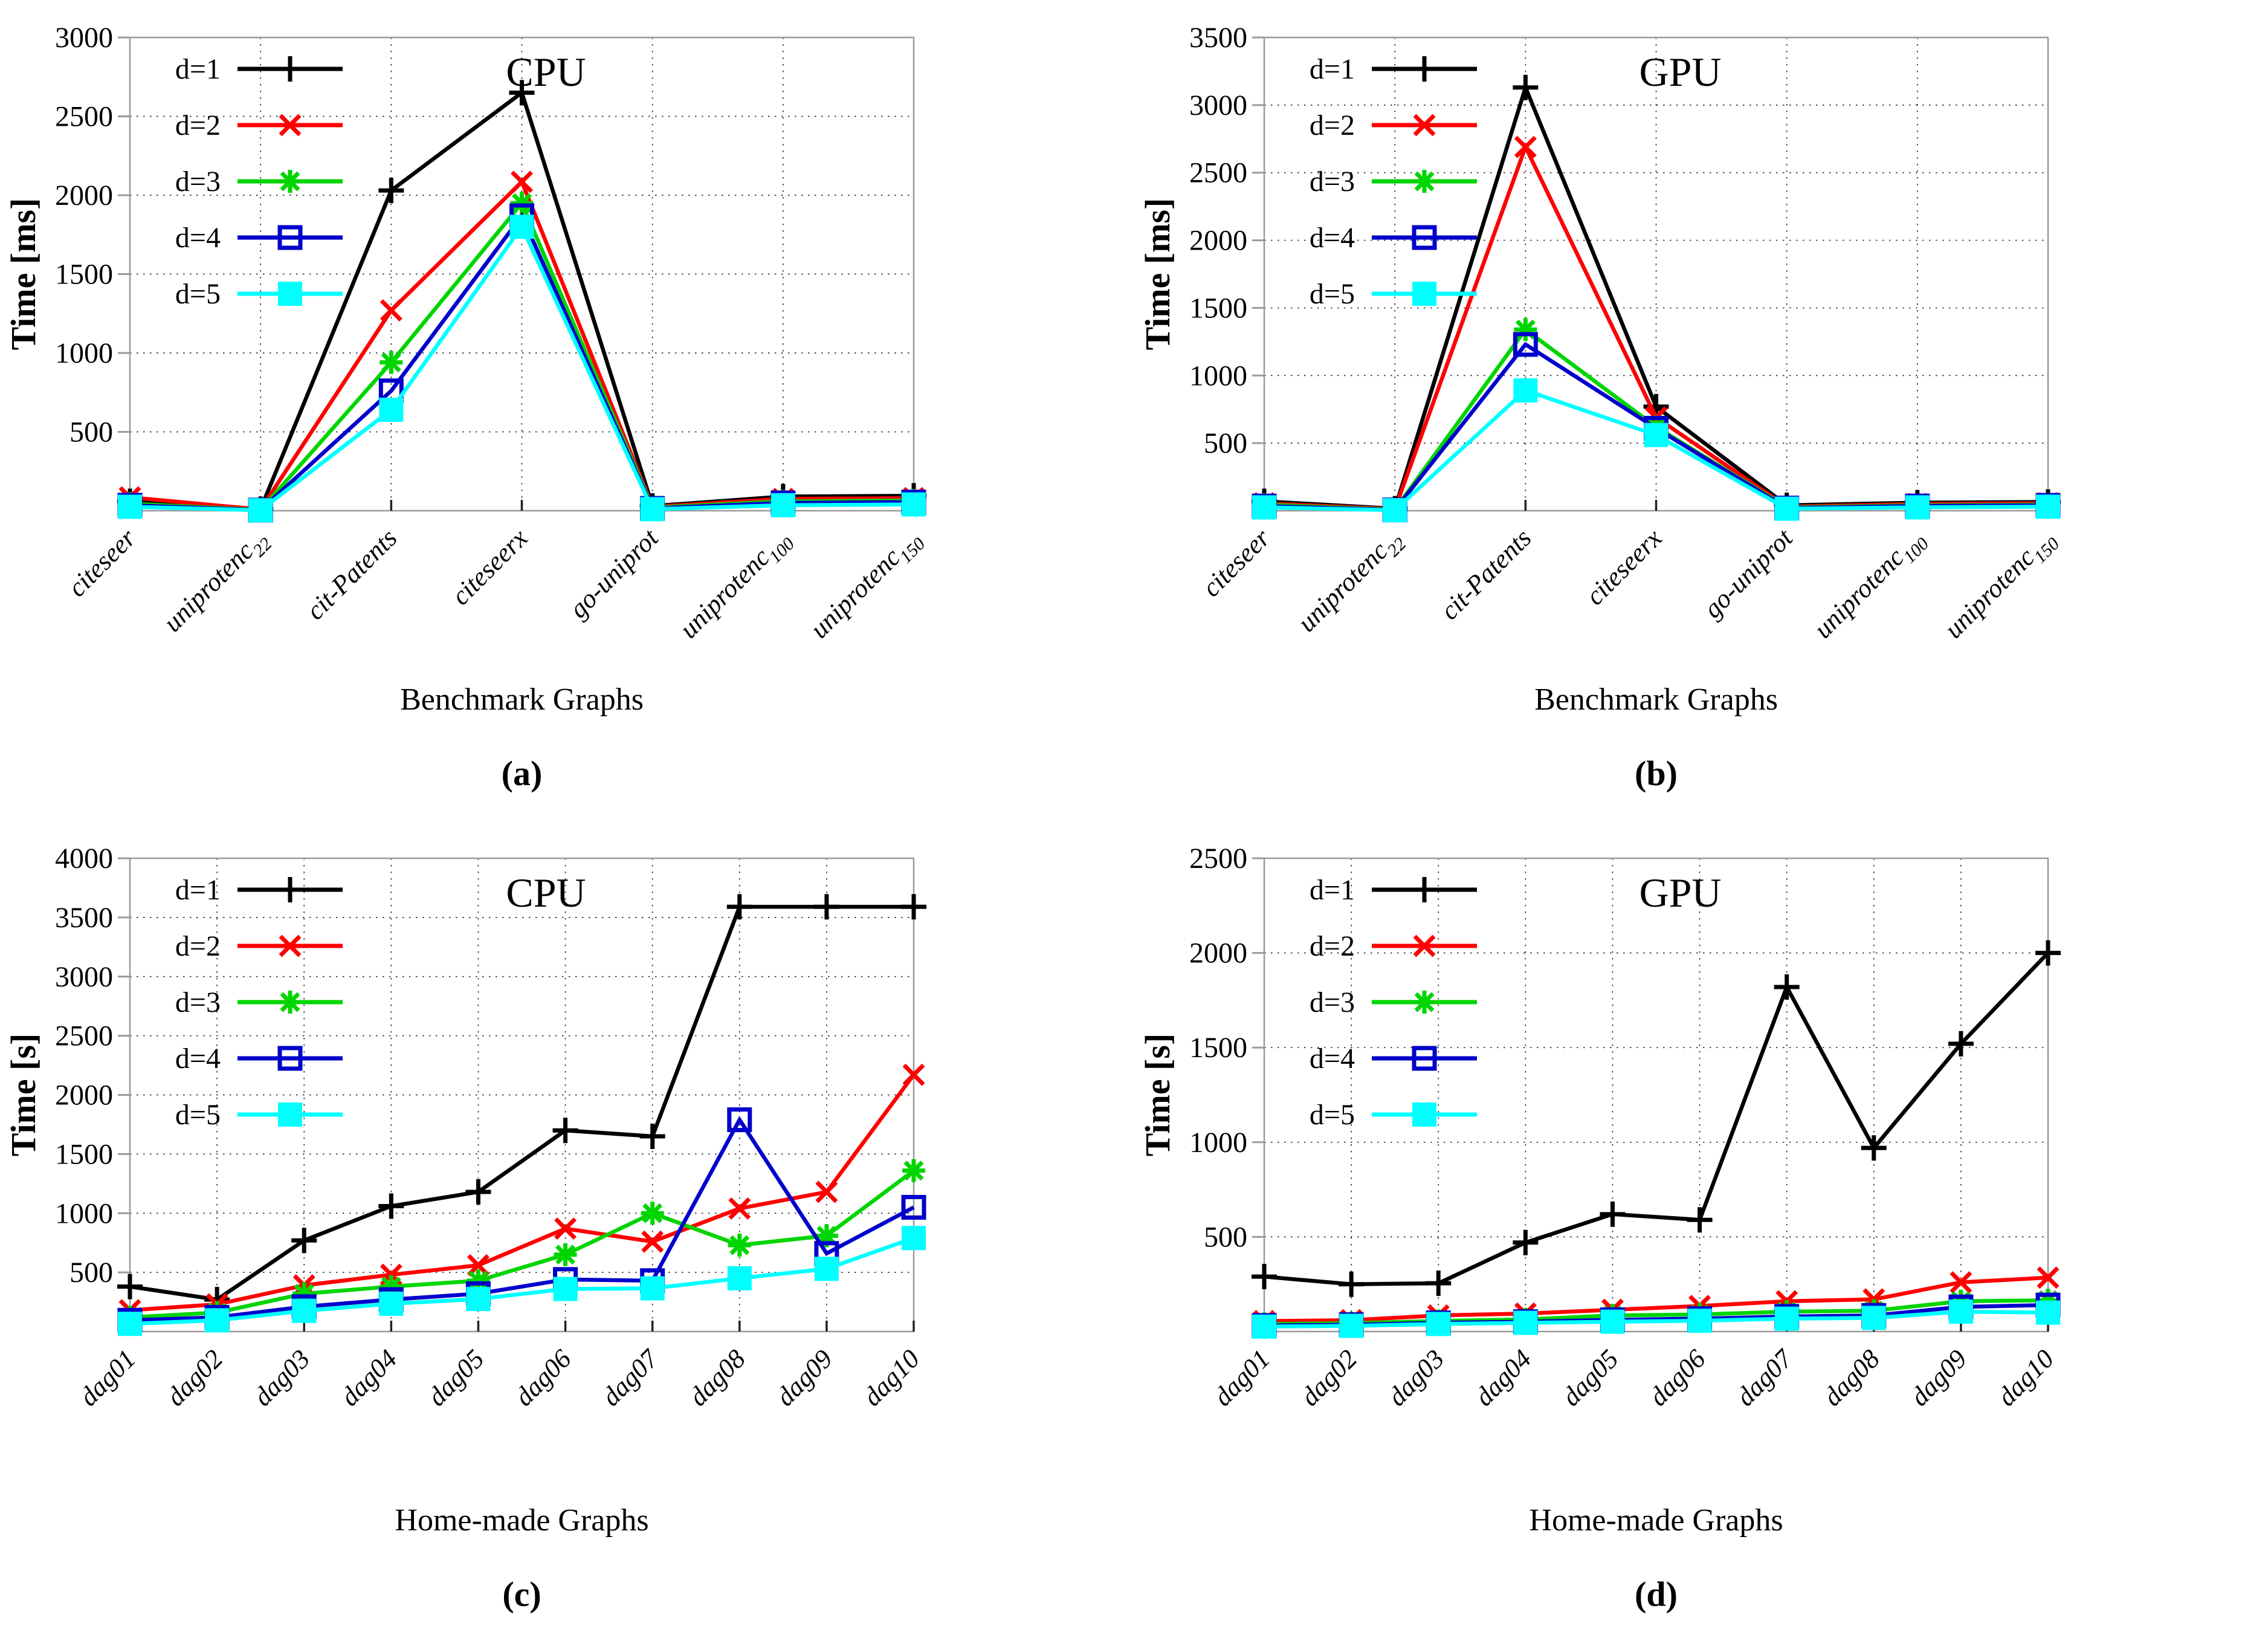 The width and height of the screenshot is (2268, 1641). What do you see at coordinates (1851, 1378) in the screenshot?
I see `svg-text: dag08` at bounding box center [1851, 1378].